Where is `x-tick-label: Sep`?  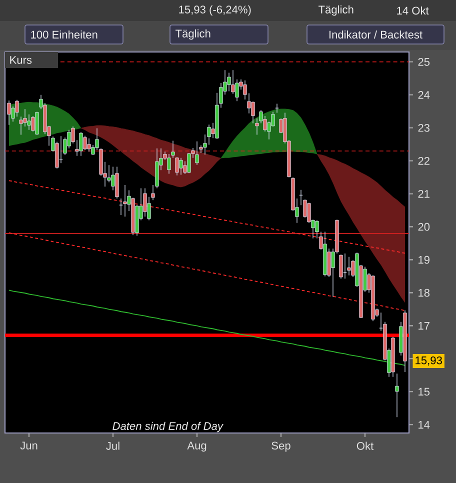 x-tick-label: Sep is located at coordinates (281, 447).